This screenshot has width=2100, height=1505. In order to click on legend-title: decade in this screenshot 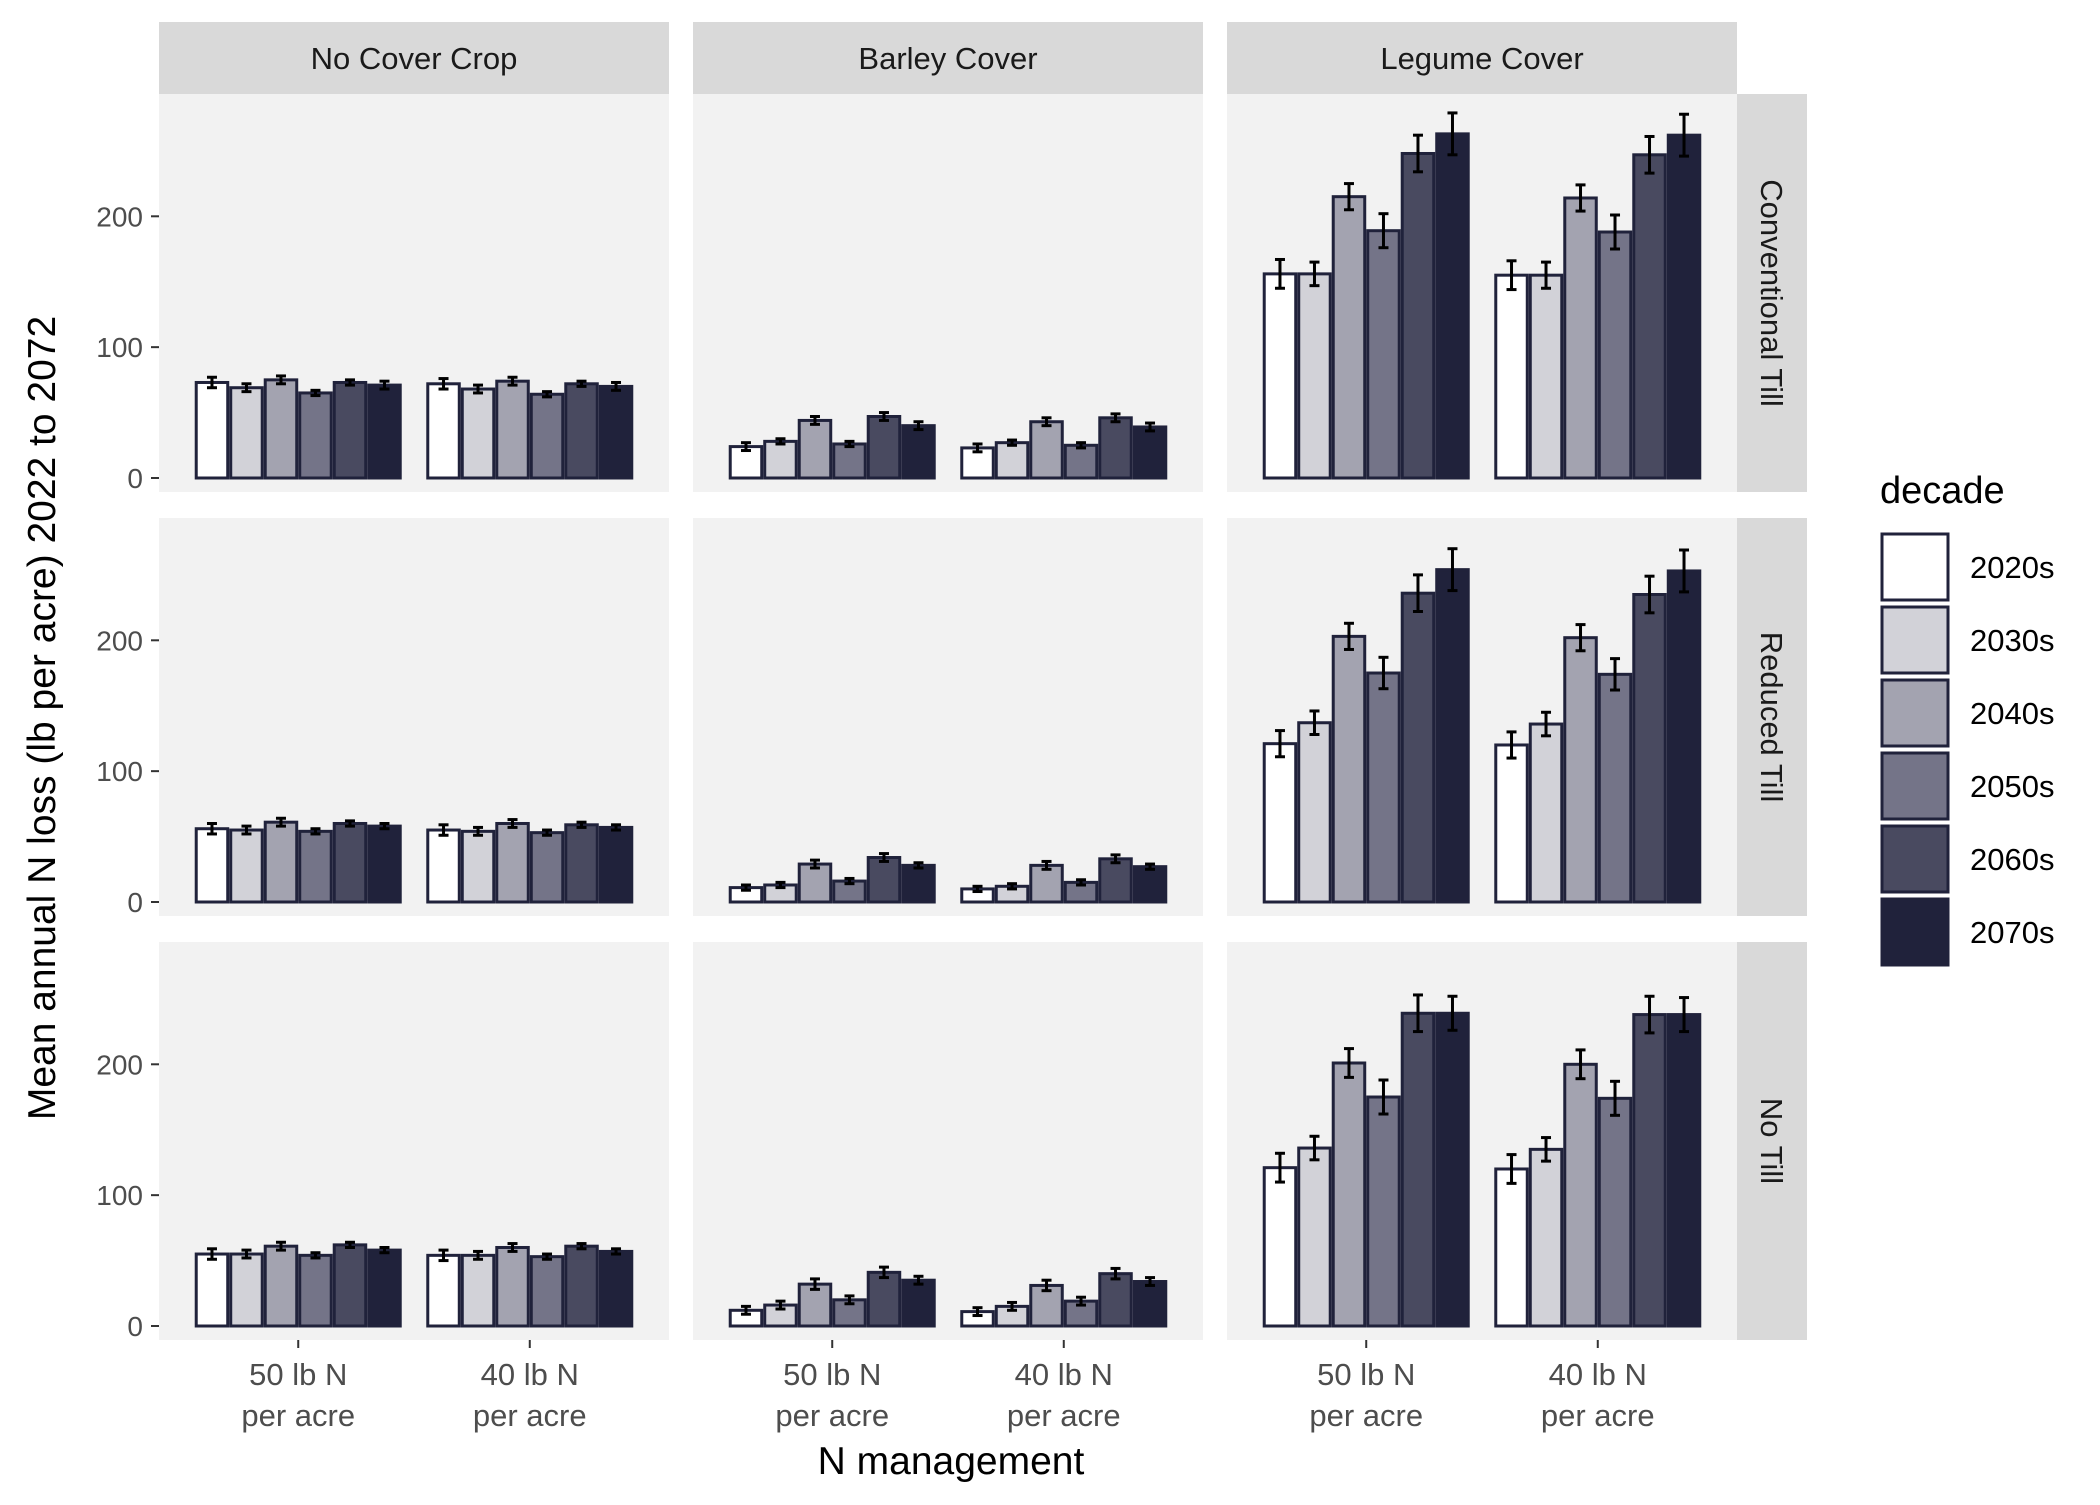, I will do `click(1942, 491)`.